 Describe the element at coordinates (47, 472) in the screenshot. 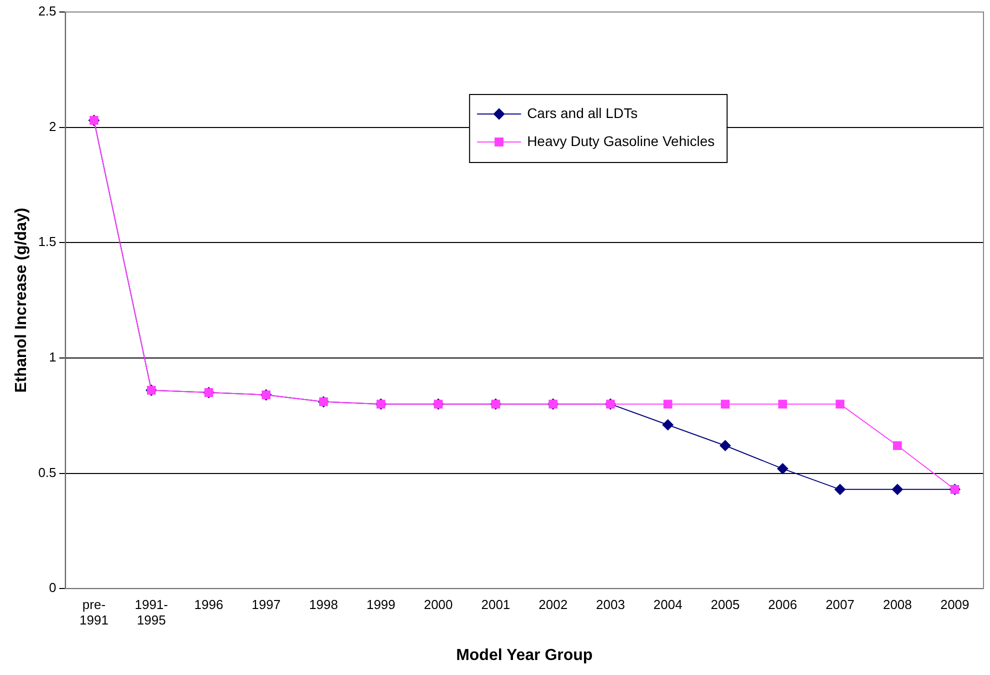

I see `y-tick-label: 0.5` at that location.